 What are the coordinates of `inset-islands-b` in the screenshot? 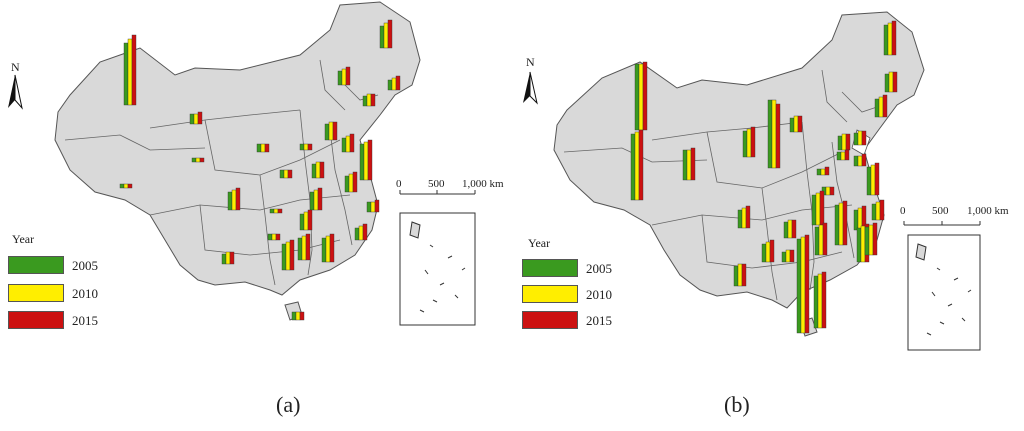 It's located at (943, 289).